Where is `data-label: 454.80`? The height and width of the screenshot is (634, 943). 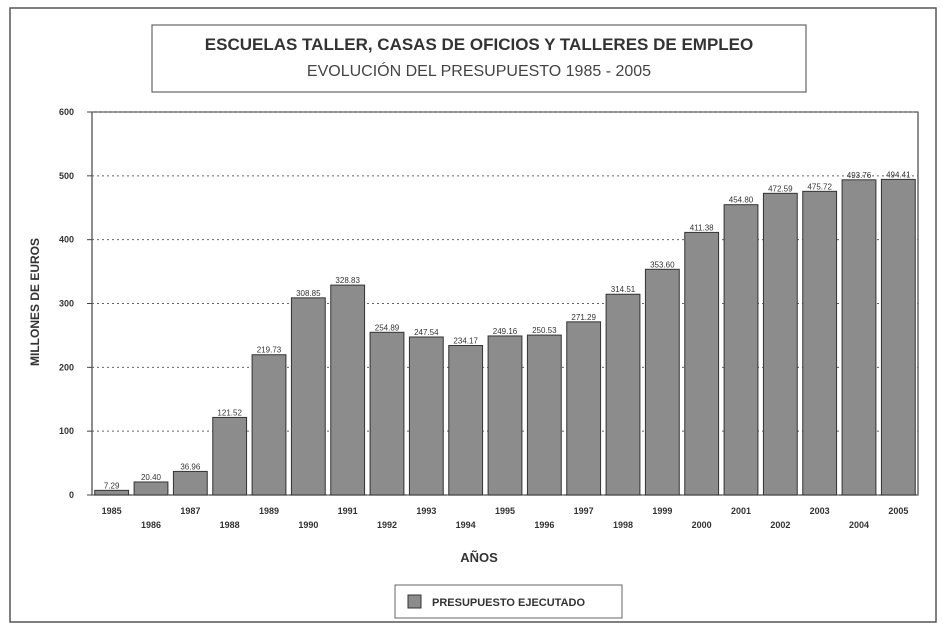 data-label: 454.80 is located at coordinates (741, 200).